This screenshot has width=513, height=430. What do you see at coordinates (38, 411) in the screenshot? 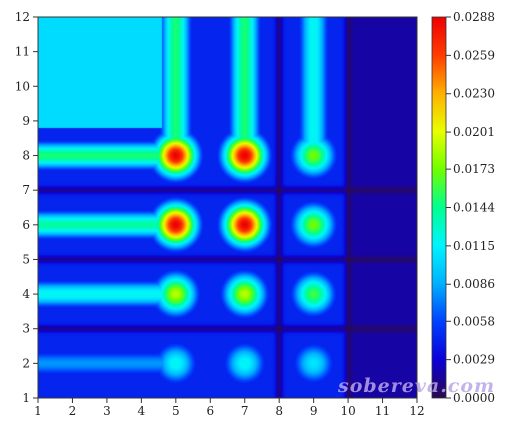
I see `x-tick-label: 1` at bounding box center [38, 411].